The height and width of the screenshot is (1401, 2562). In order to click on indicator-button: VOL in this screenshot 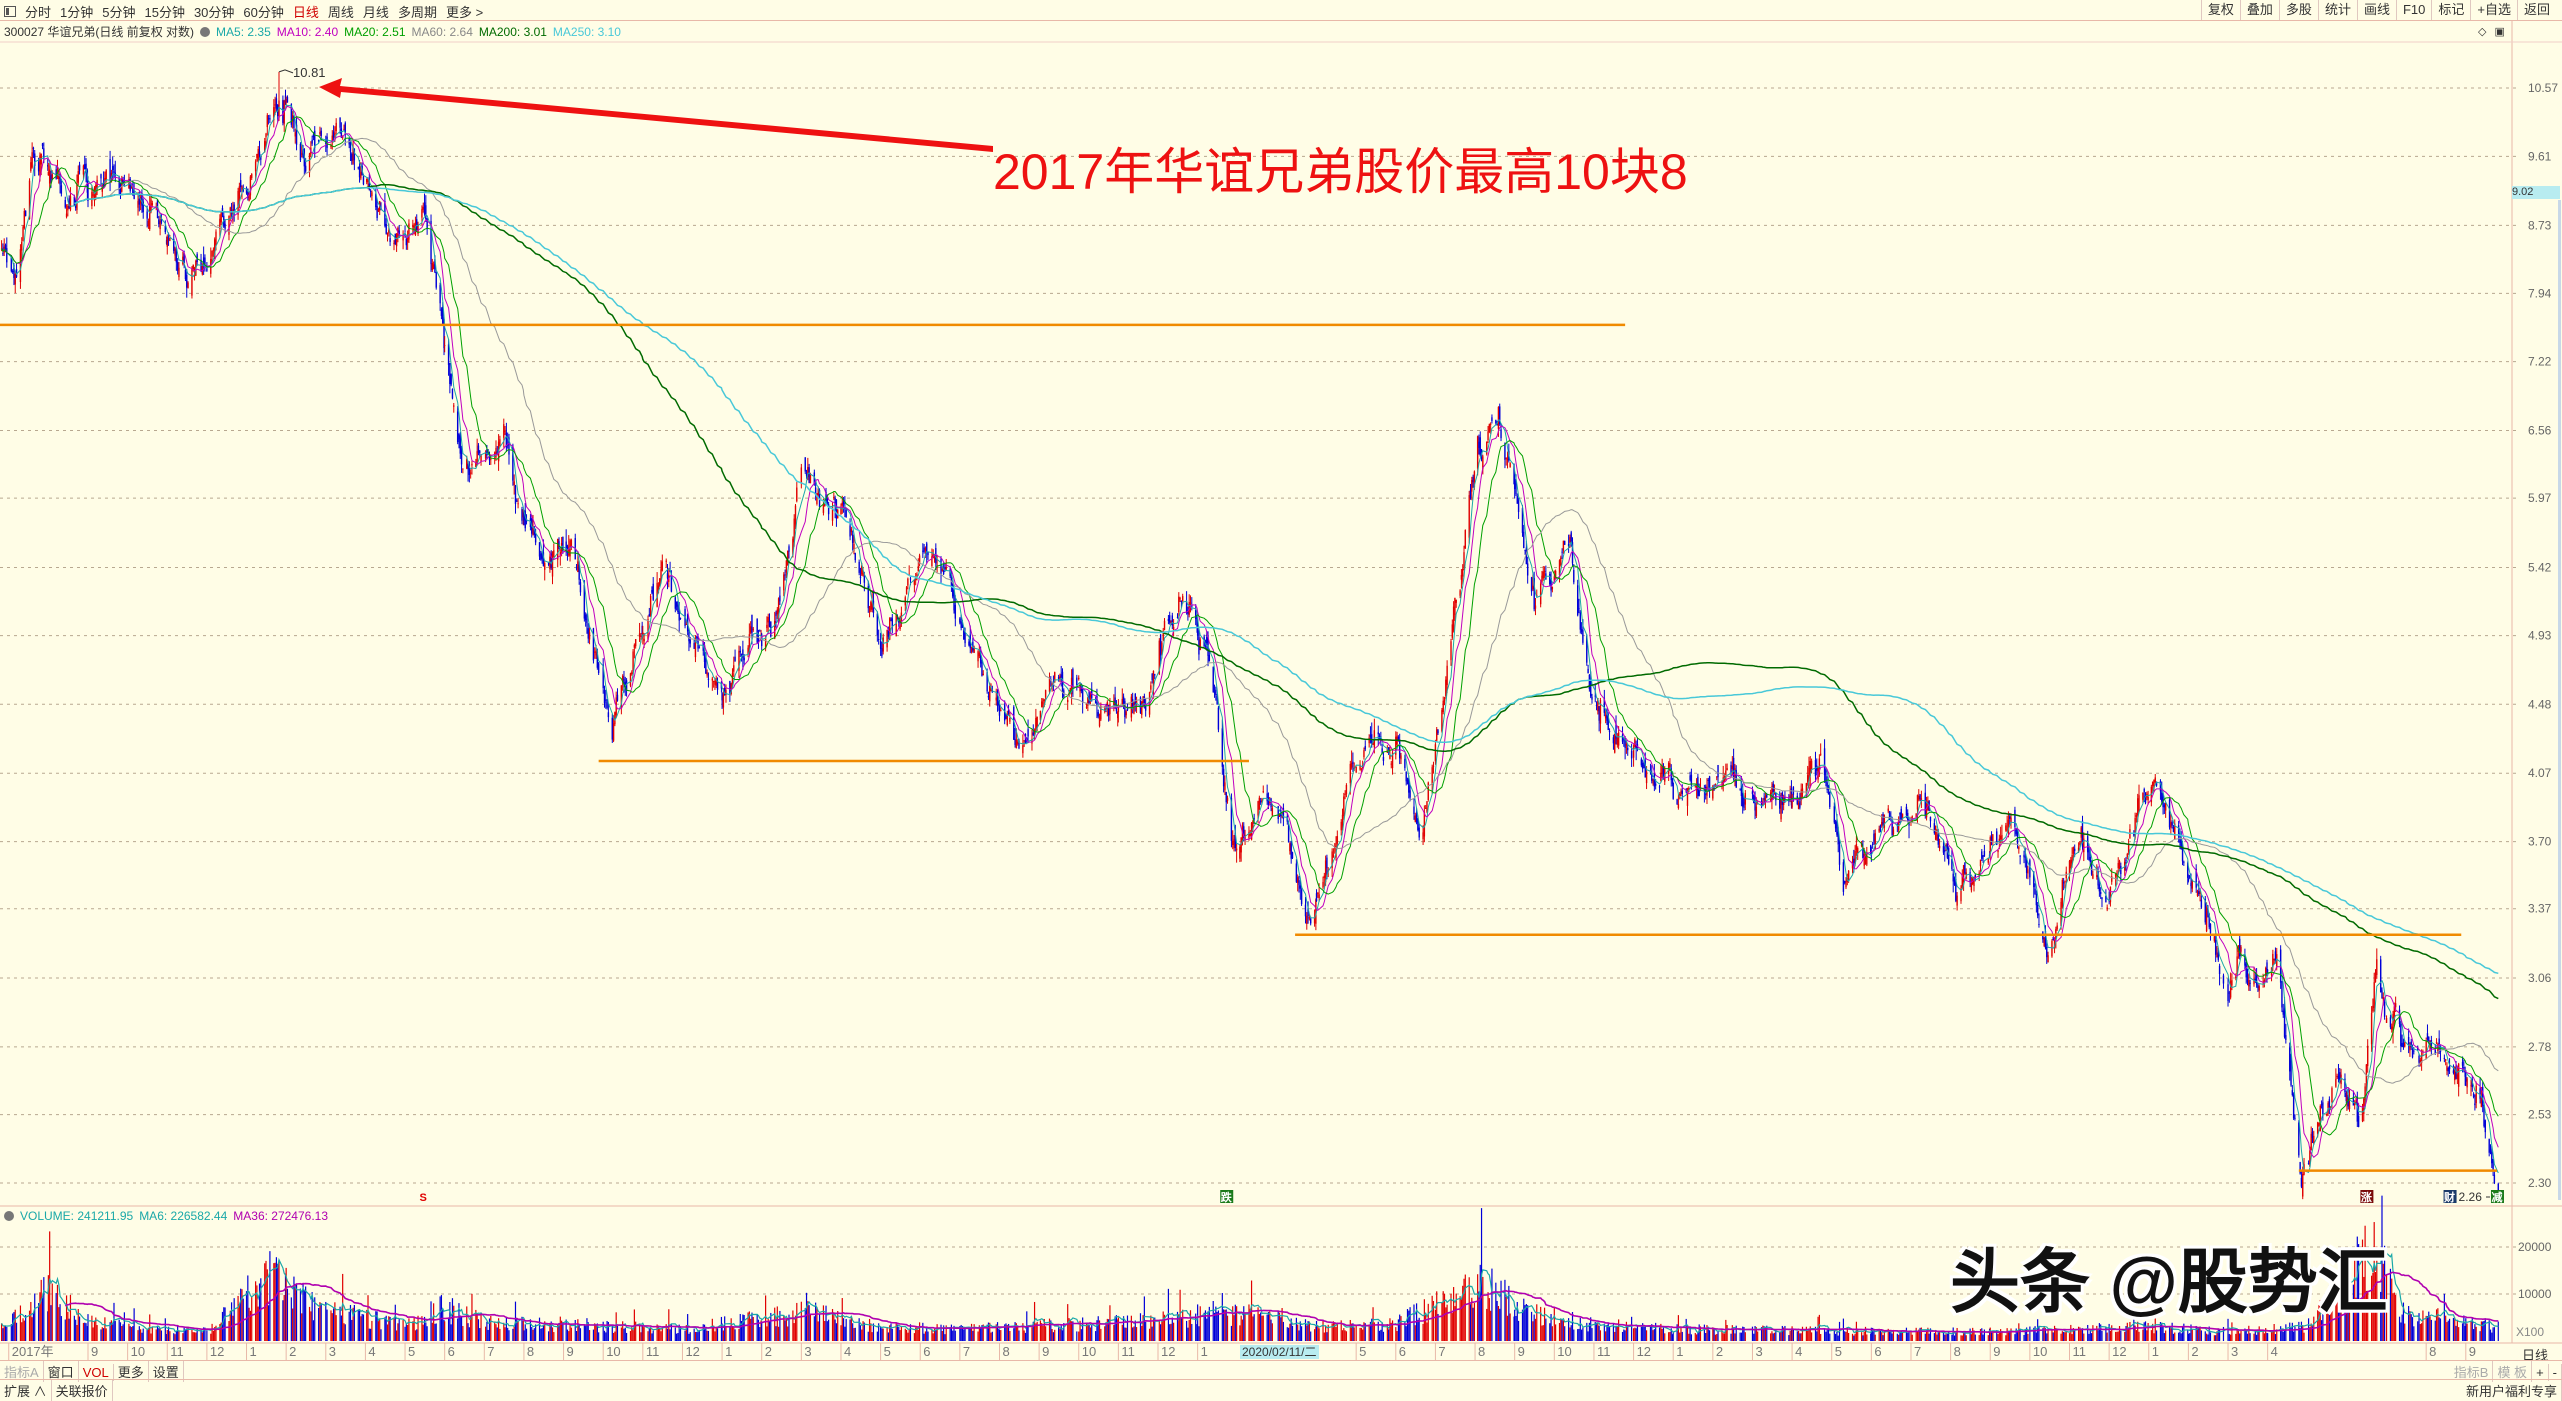, I will do `click(96, 1372)`.